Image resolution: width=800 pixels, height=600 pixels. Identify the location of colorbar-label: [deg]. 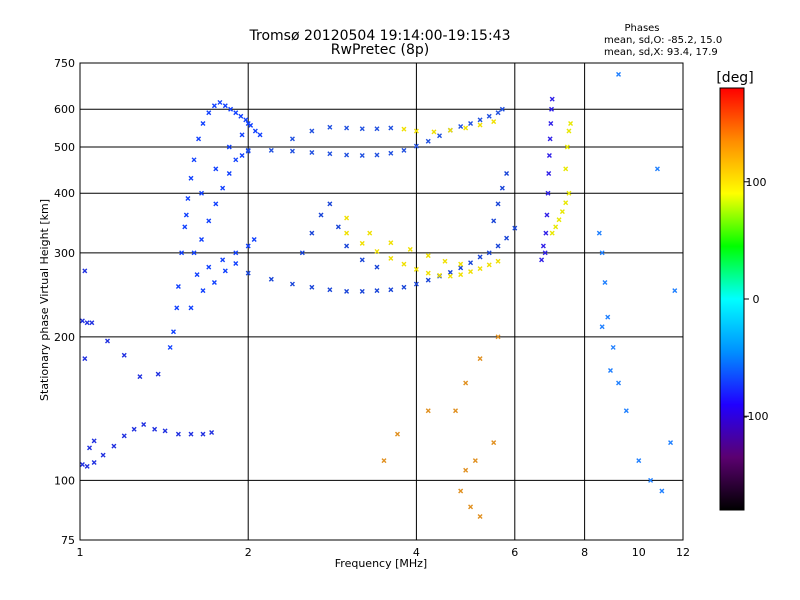
(734, 78).